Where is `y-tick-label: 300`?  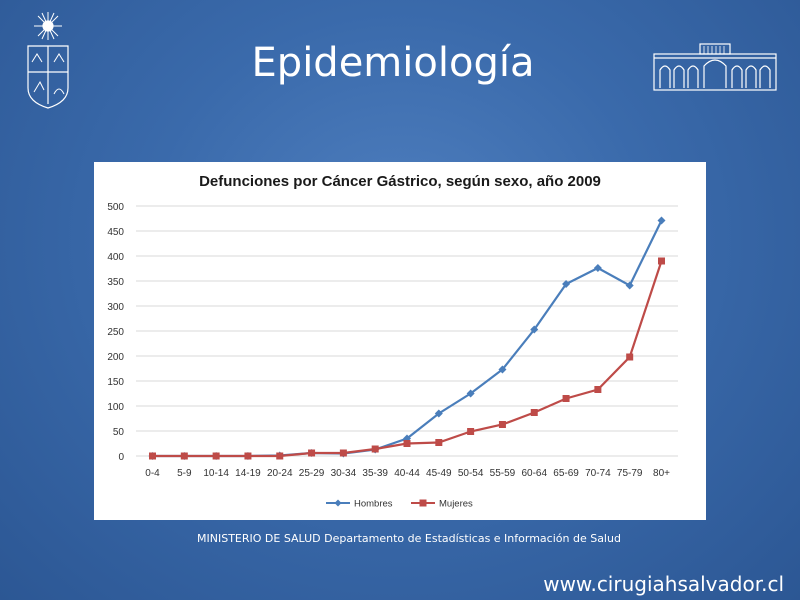 y-tick-label: 300 is located at coordinates (115, 307).